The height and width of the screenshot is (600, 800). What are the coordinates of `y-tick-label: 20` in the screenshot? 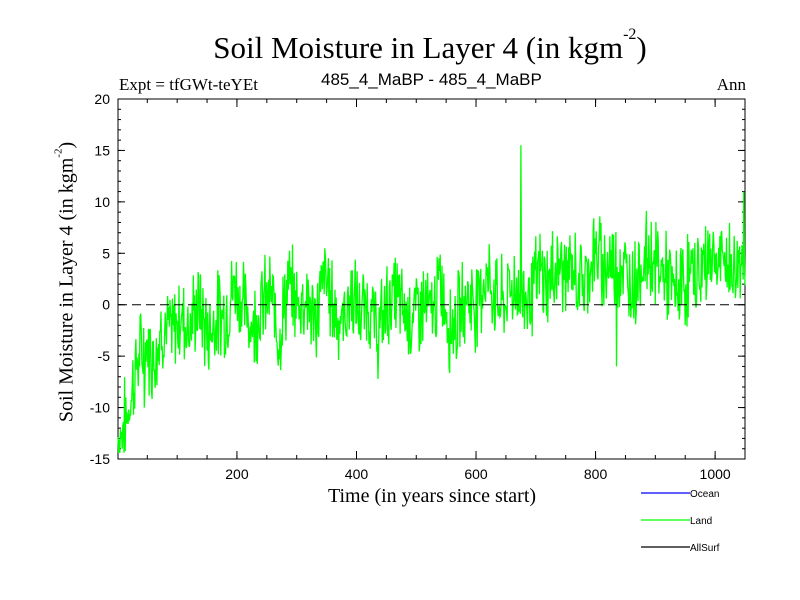 It's located at (102, 99).